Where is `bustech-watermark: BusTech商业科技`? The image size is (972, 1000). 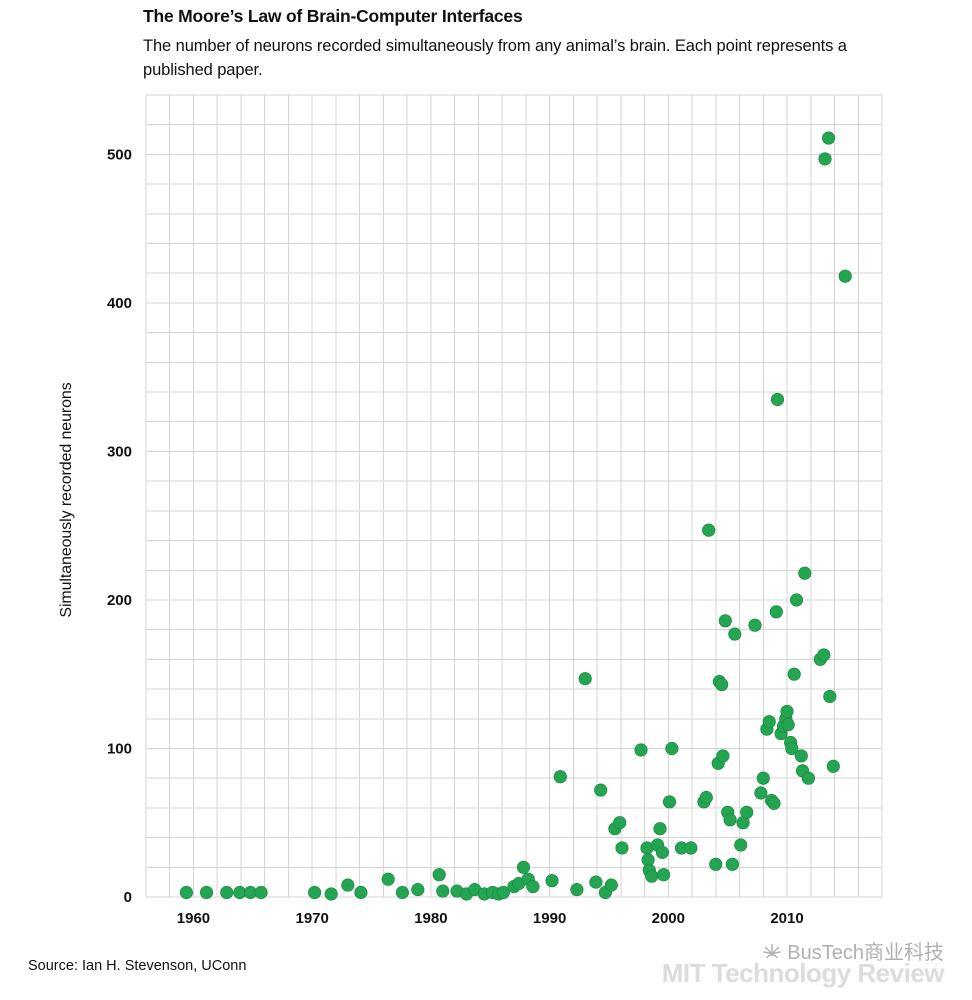 bustech-watermark: BusTech商业科技 is located at coordinates (852, 950).